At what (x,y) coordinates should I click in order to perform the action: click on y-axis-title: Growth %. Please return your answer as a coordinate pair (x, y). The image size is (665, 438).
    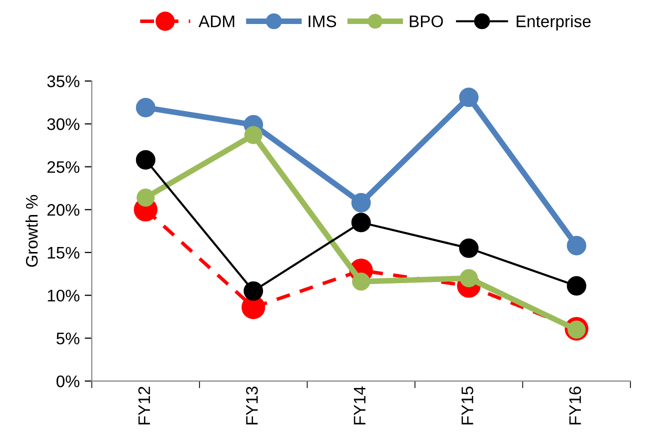
    Looking at the image, I should click on (32, 231).